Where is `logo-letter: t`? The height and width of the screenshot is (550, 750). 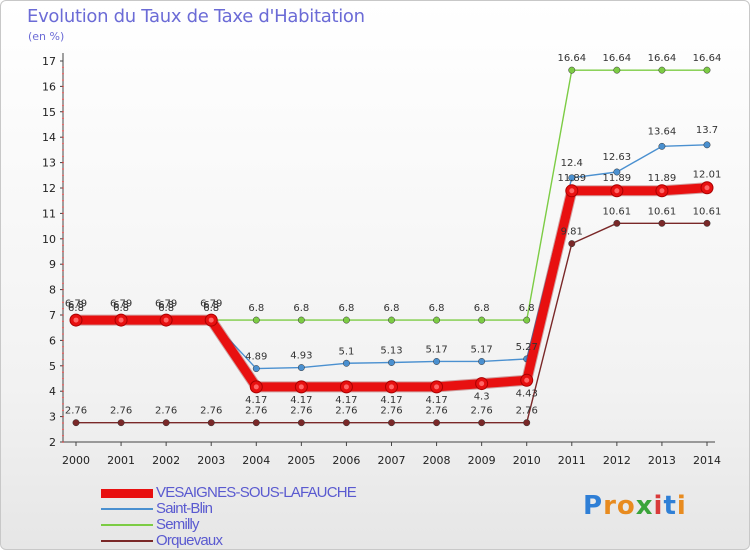 logo-letter: t is located at coordinates (670, 506).